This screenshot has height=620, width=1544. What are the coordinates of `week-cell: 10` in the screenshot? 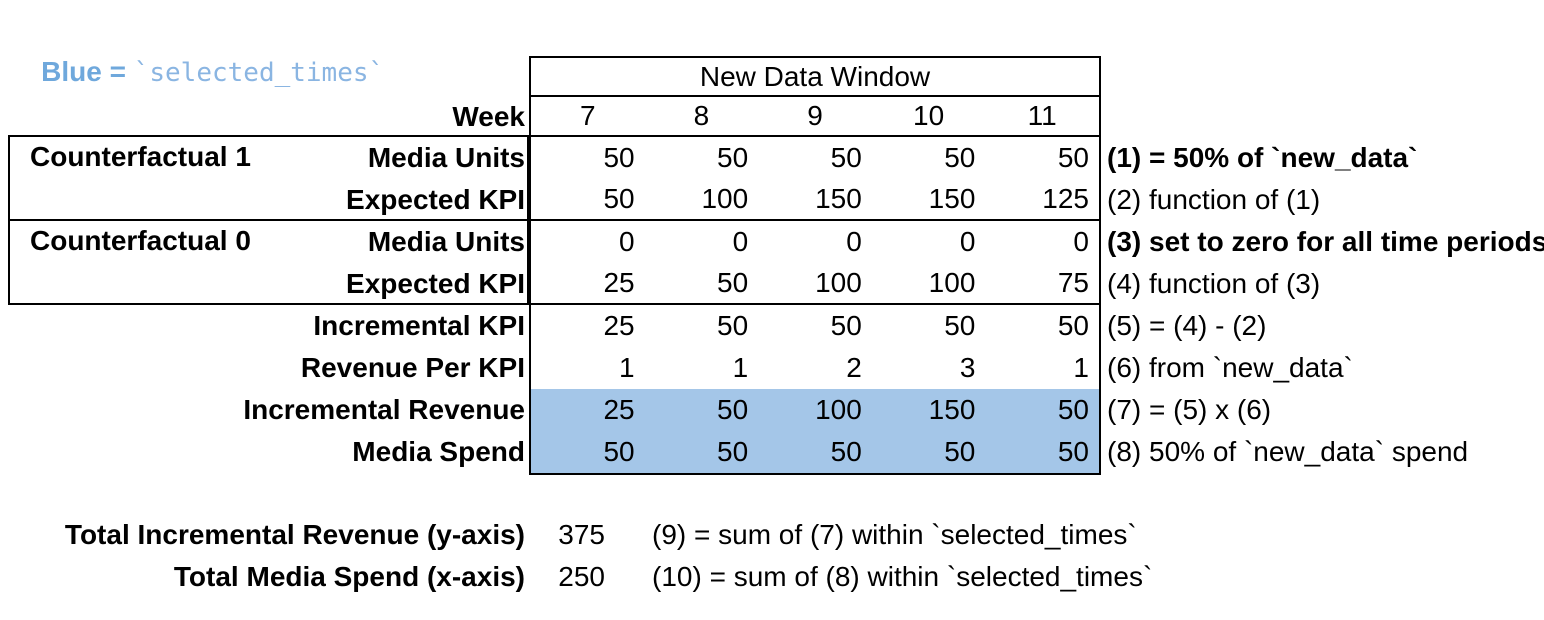 It's located at (929, 115).